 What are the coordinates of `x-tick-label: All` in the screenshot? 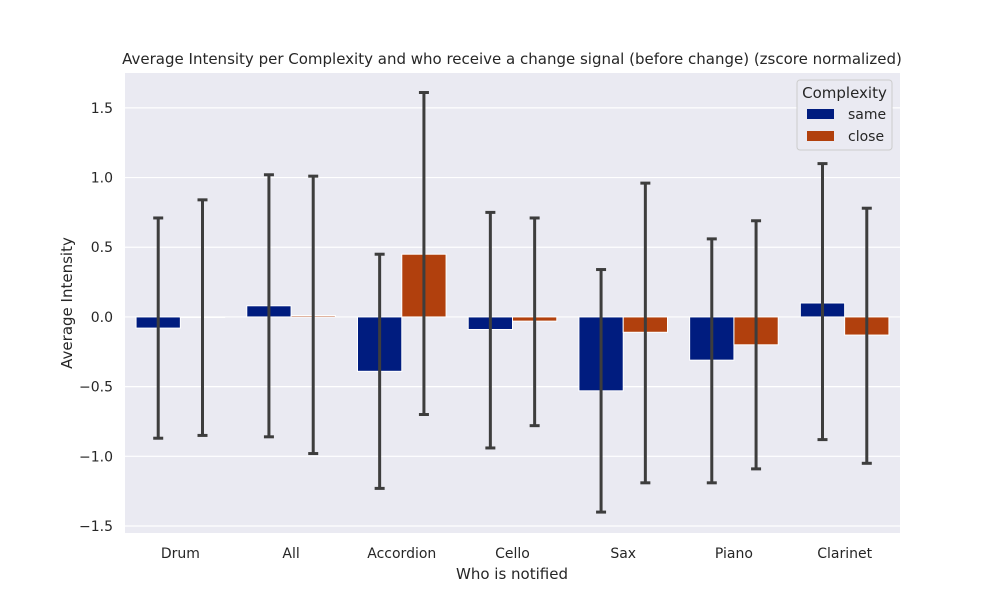 It's located at (290, 554).